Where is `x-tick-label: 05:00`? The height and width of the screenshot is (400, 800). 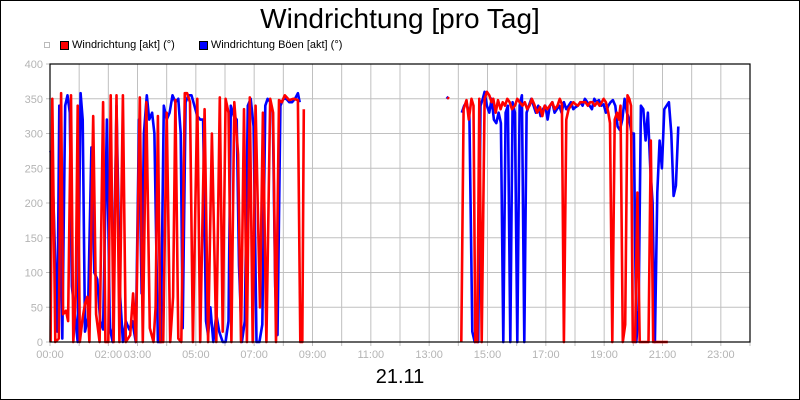 x-tick-label: 05:00 is located at coordinates (196, 355).